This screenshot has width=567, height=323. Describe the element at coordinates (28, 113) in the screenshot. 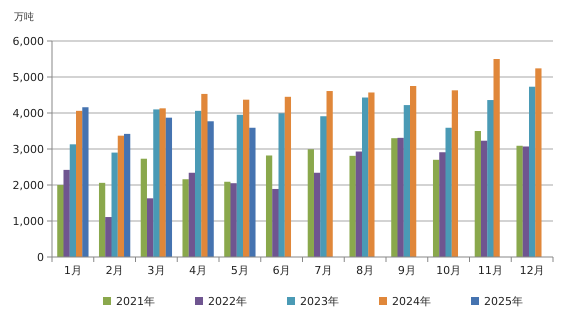

I see `y-tick-label: 4,000` at that location.